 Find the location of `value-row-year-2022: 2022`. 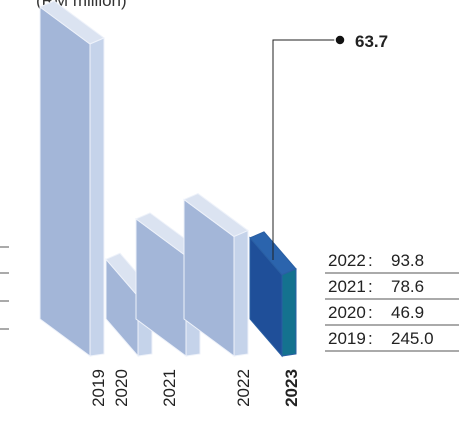

value-row-year-2022: 2022 is located at coordinates (347, 260).